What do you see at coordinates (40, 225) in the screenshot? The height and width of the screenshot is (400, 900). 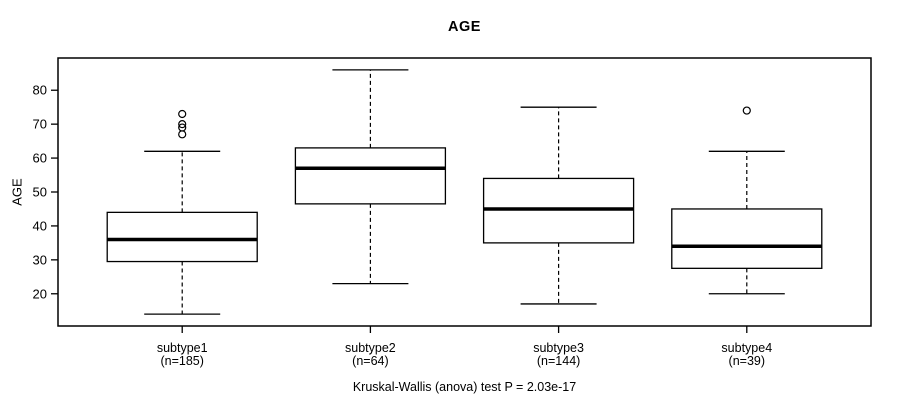 I see `y-tick-label: 40` at bounding box center [40, 225].